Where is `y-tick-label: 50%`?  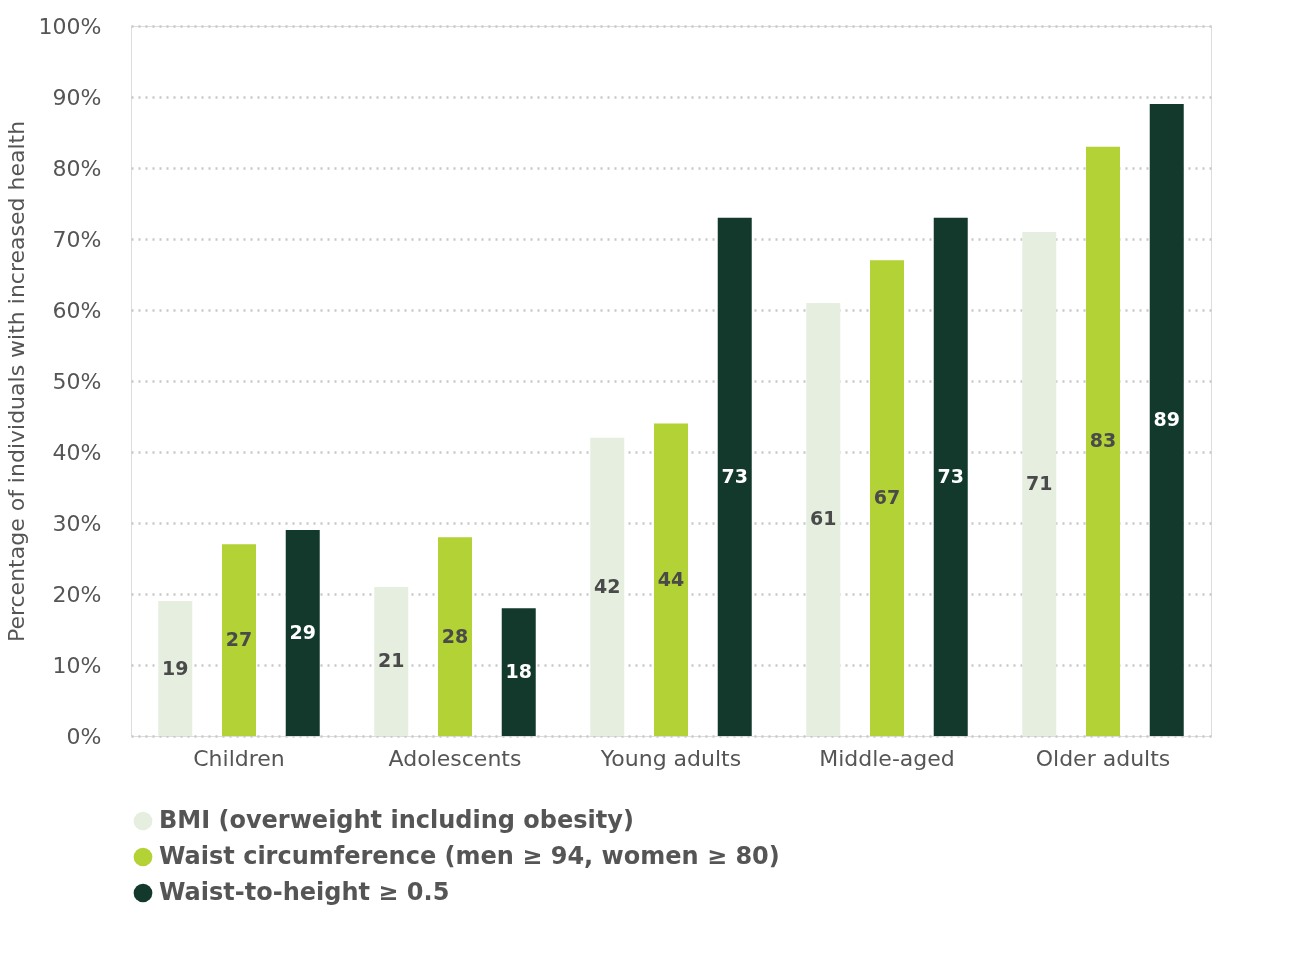
y-tick-label: 50% is located at coordinates (77, 381).